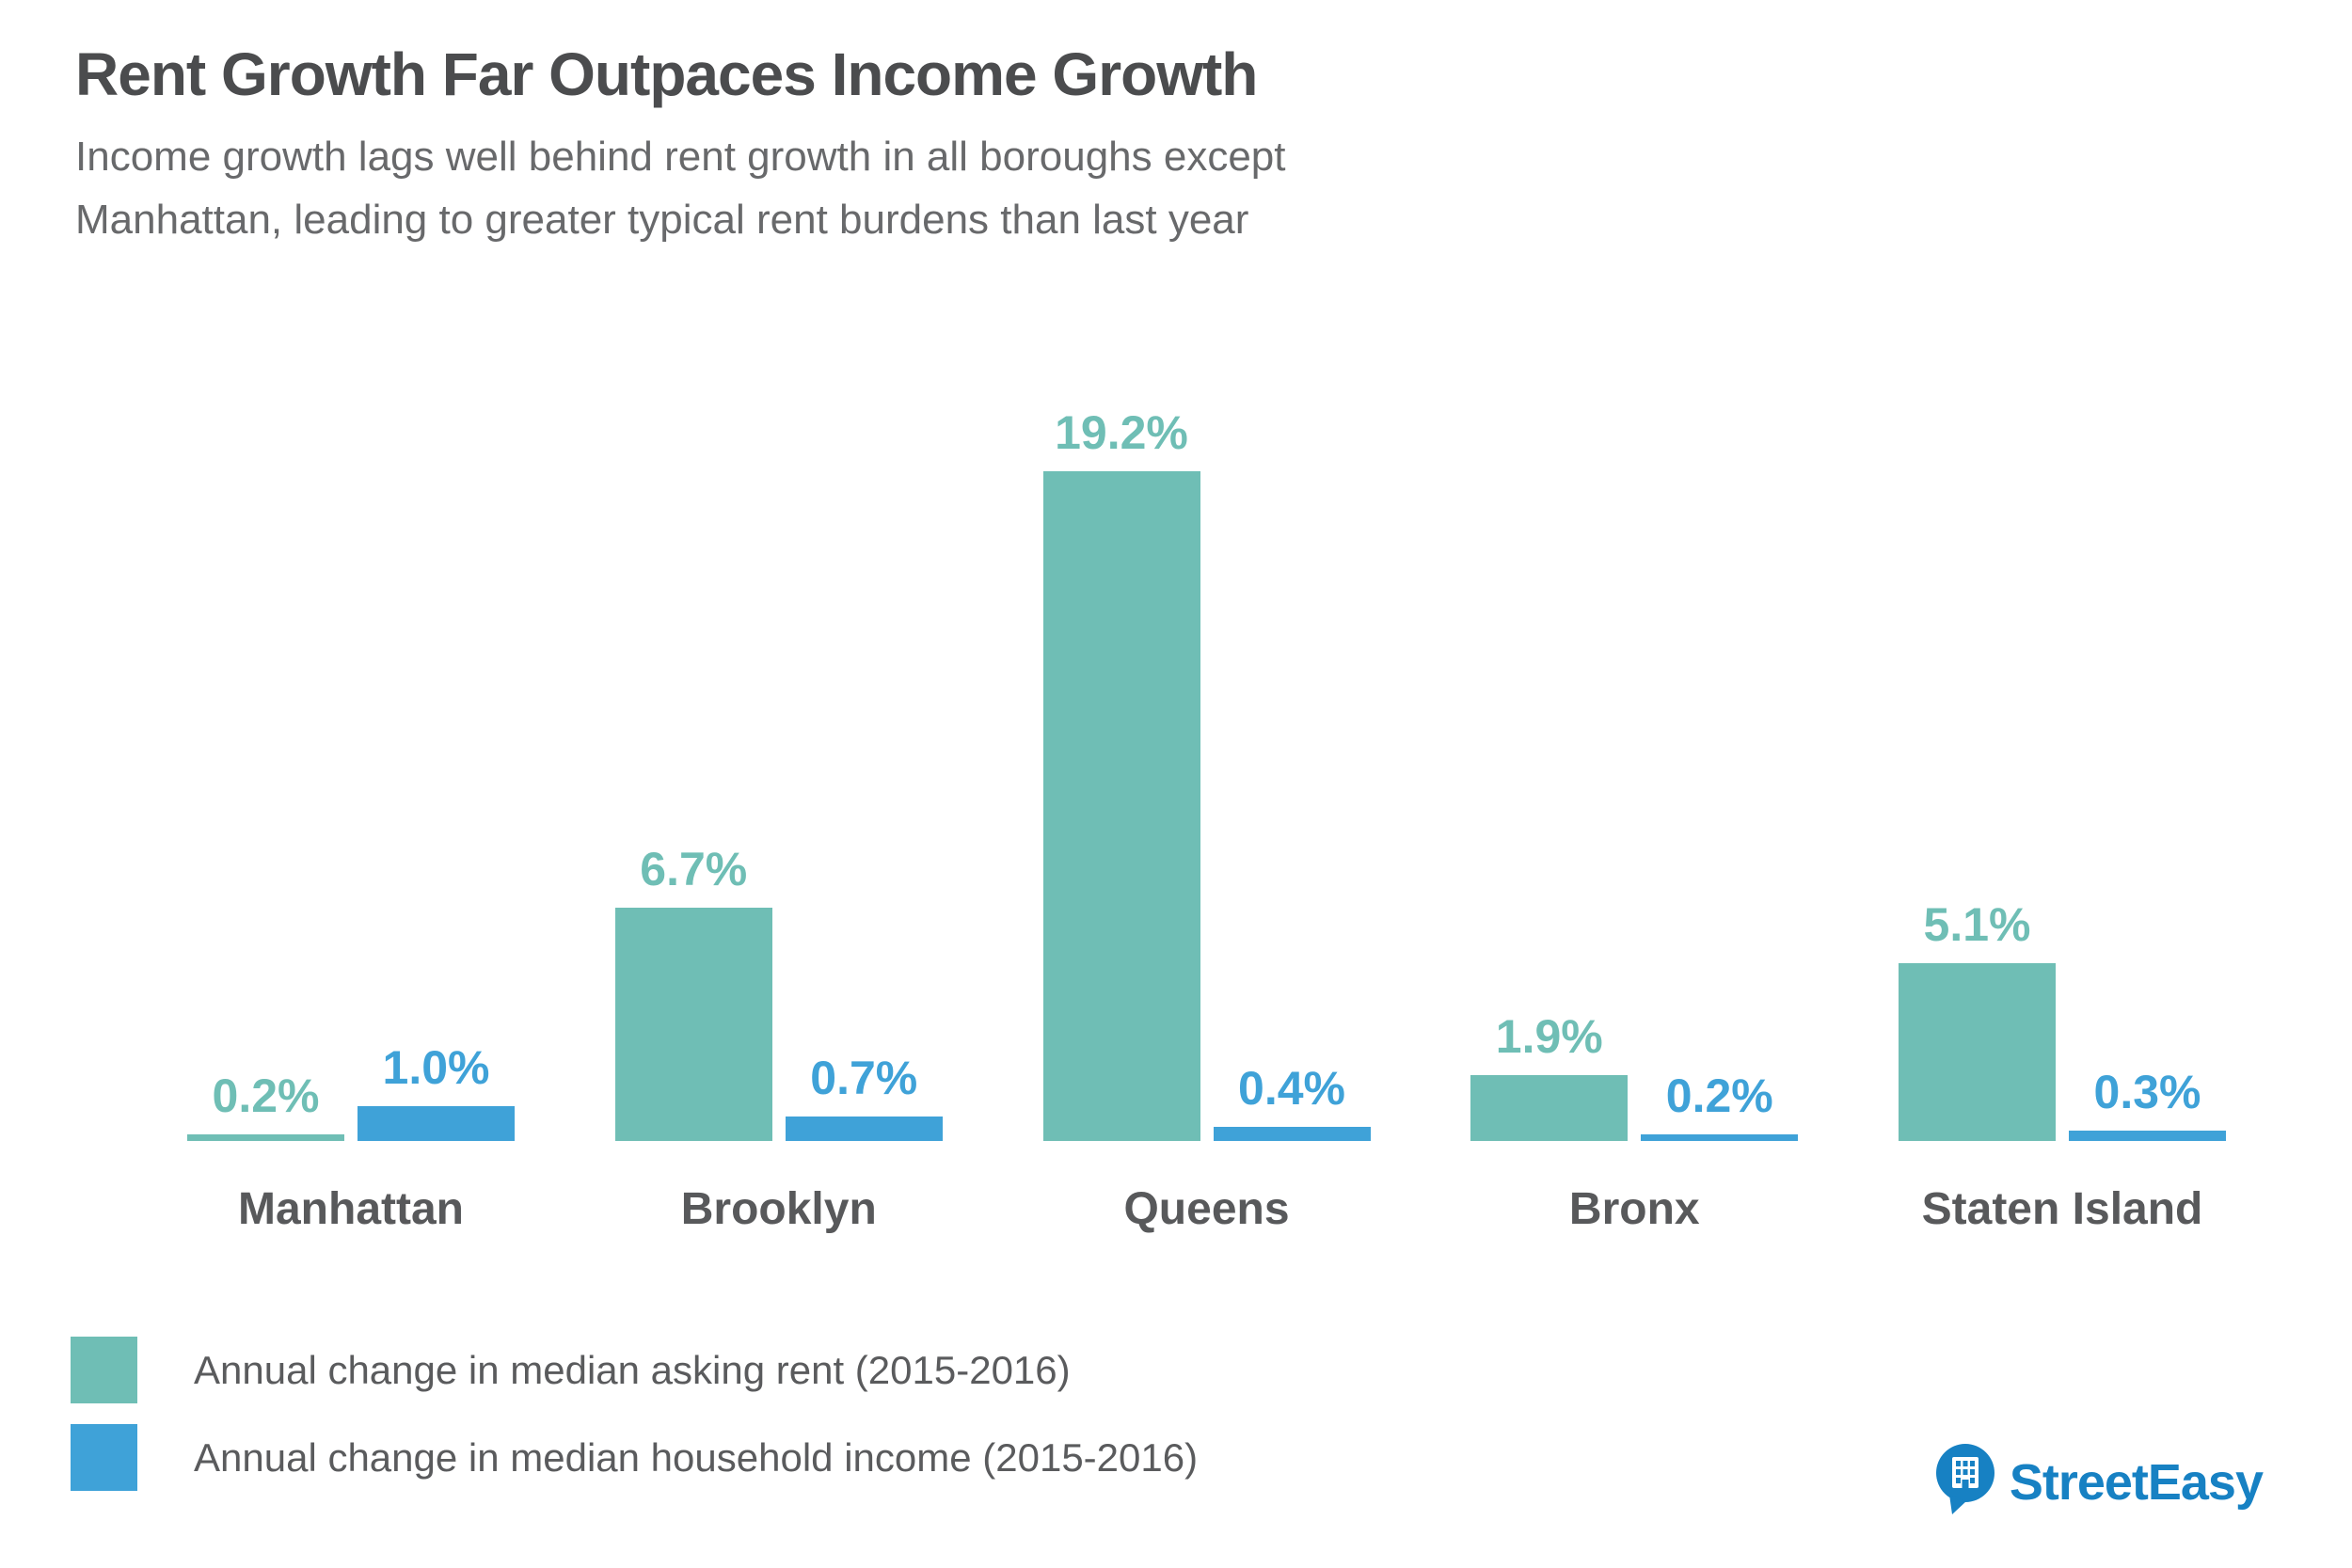  Describe the element at coordinates (1121, 433) in the screenshot. I see `value-label: 19.2%` at that location.